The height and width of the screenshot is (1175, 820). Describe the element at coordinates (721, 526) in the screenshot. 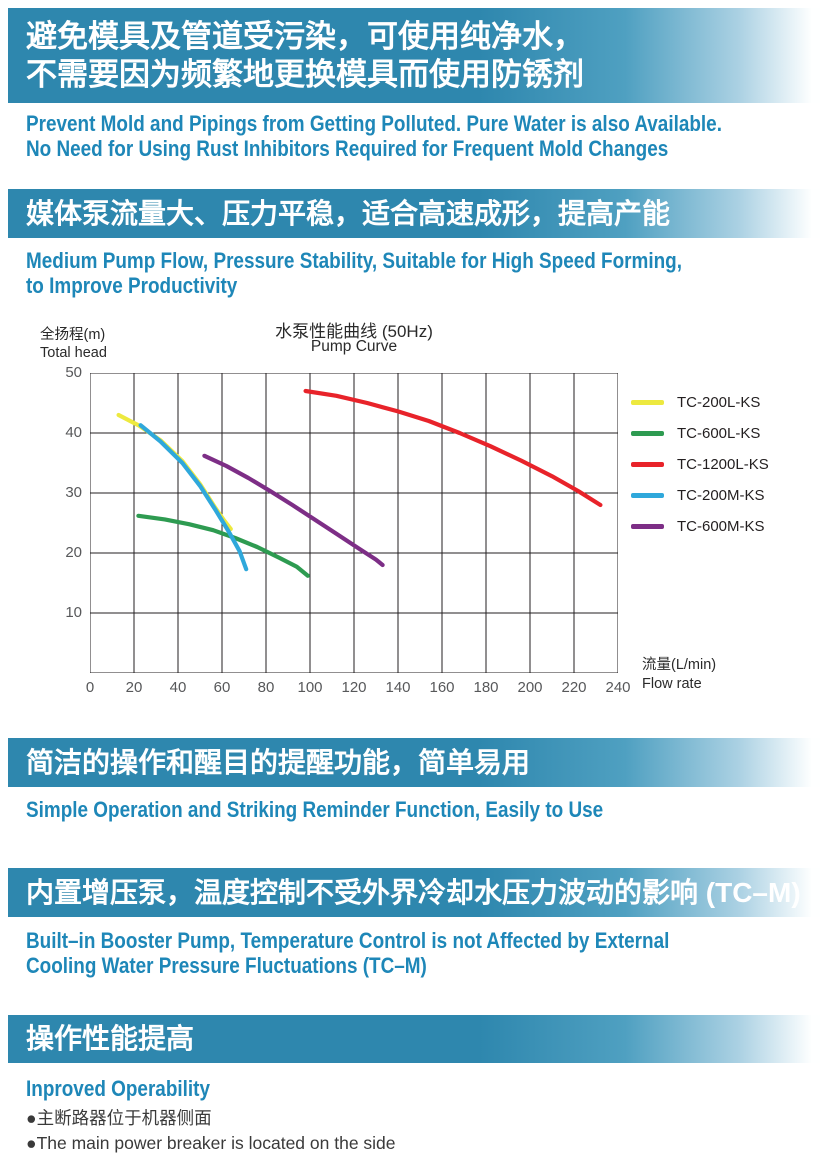

I see `legend-label: TC-600M-KS` at that location.